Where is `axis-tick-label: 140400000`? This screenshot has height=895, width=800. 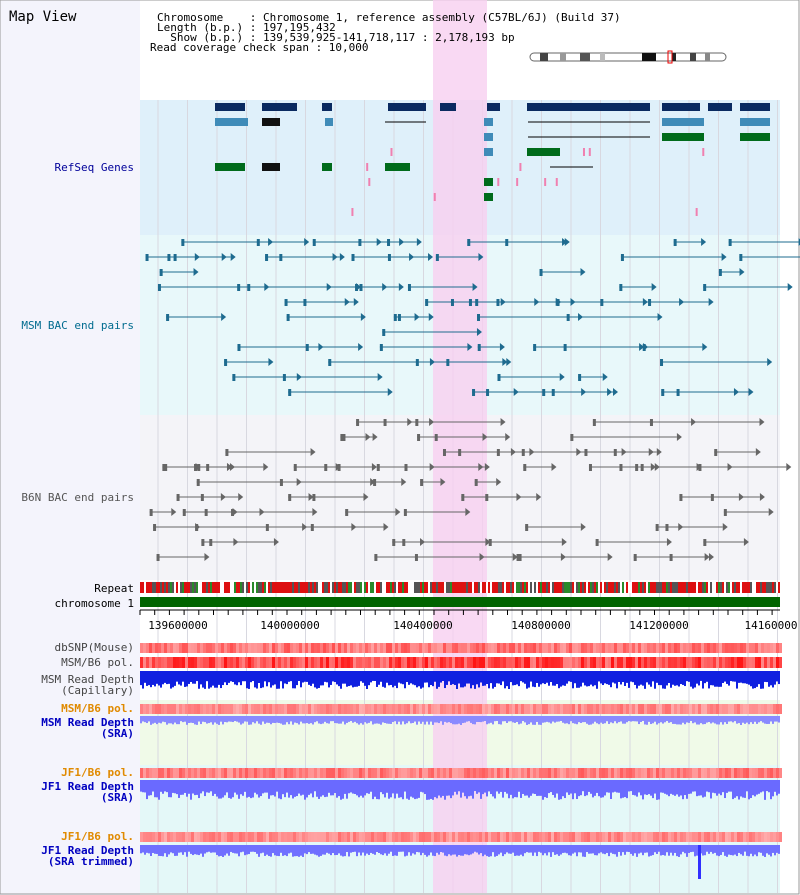
axis-tick-label: 140400000 is located at coordinates (423, 625).